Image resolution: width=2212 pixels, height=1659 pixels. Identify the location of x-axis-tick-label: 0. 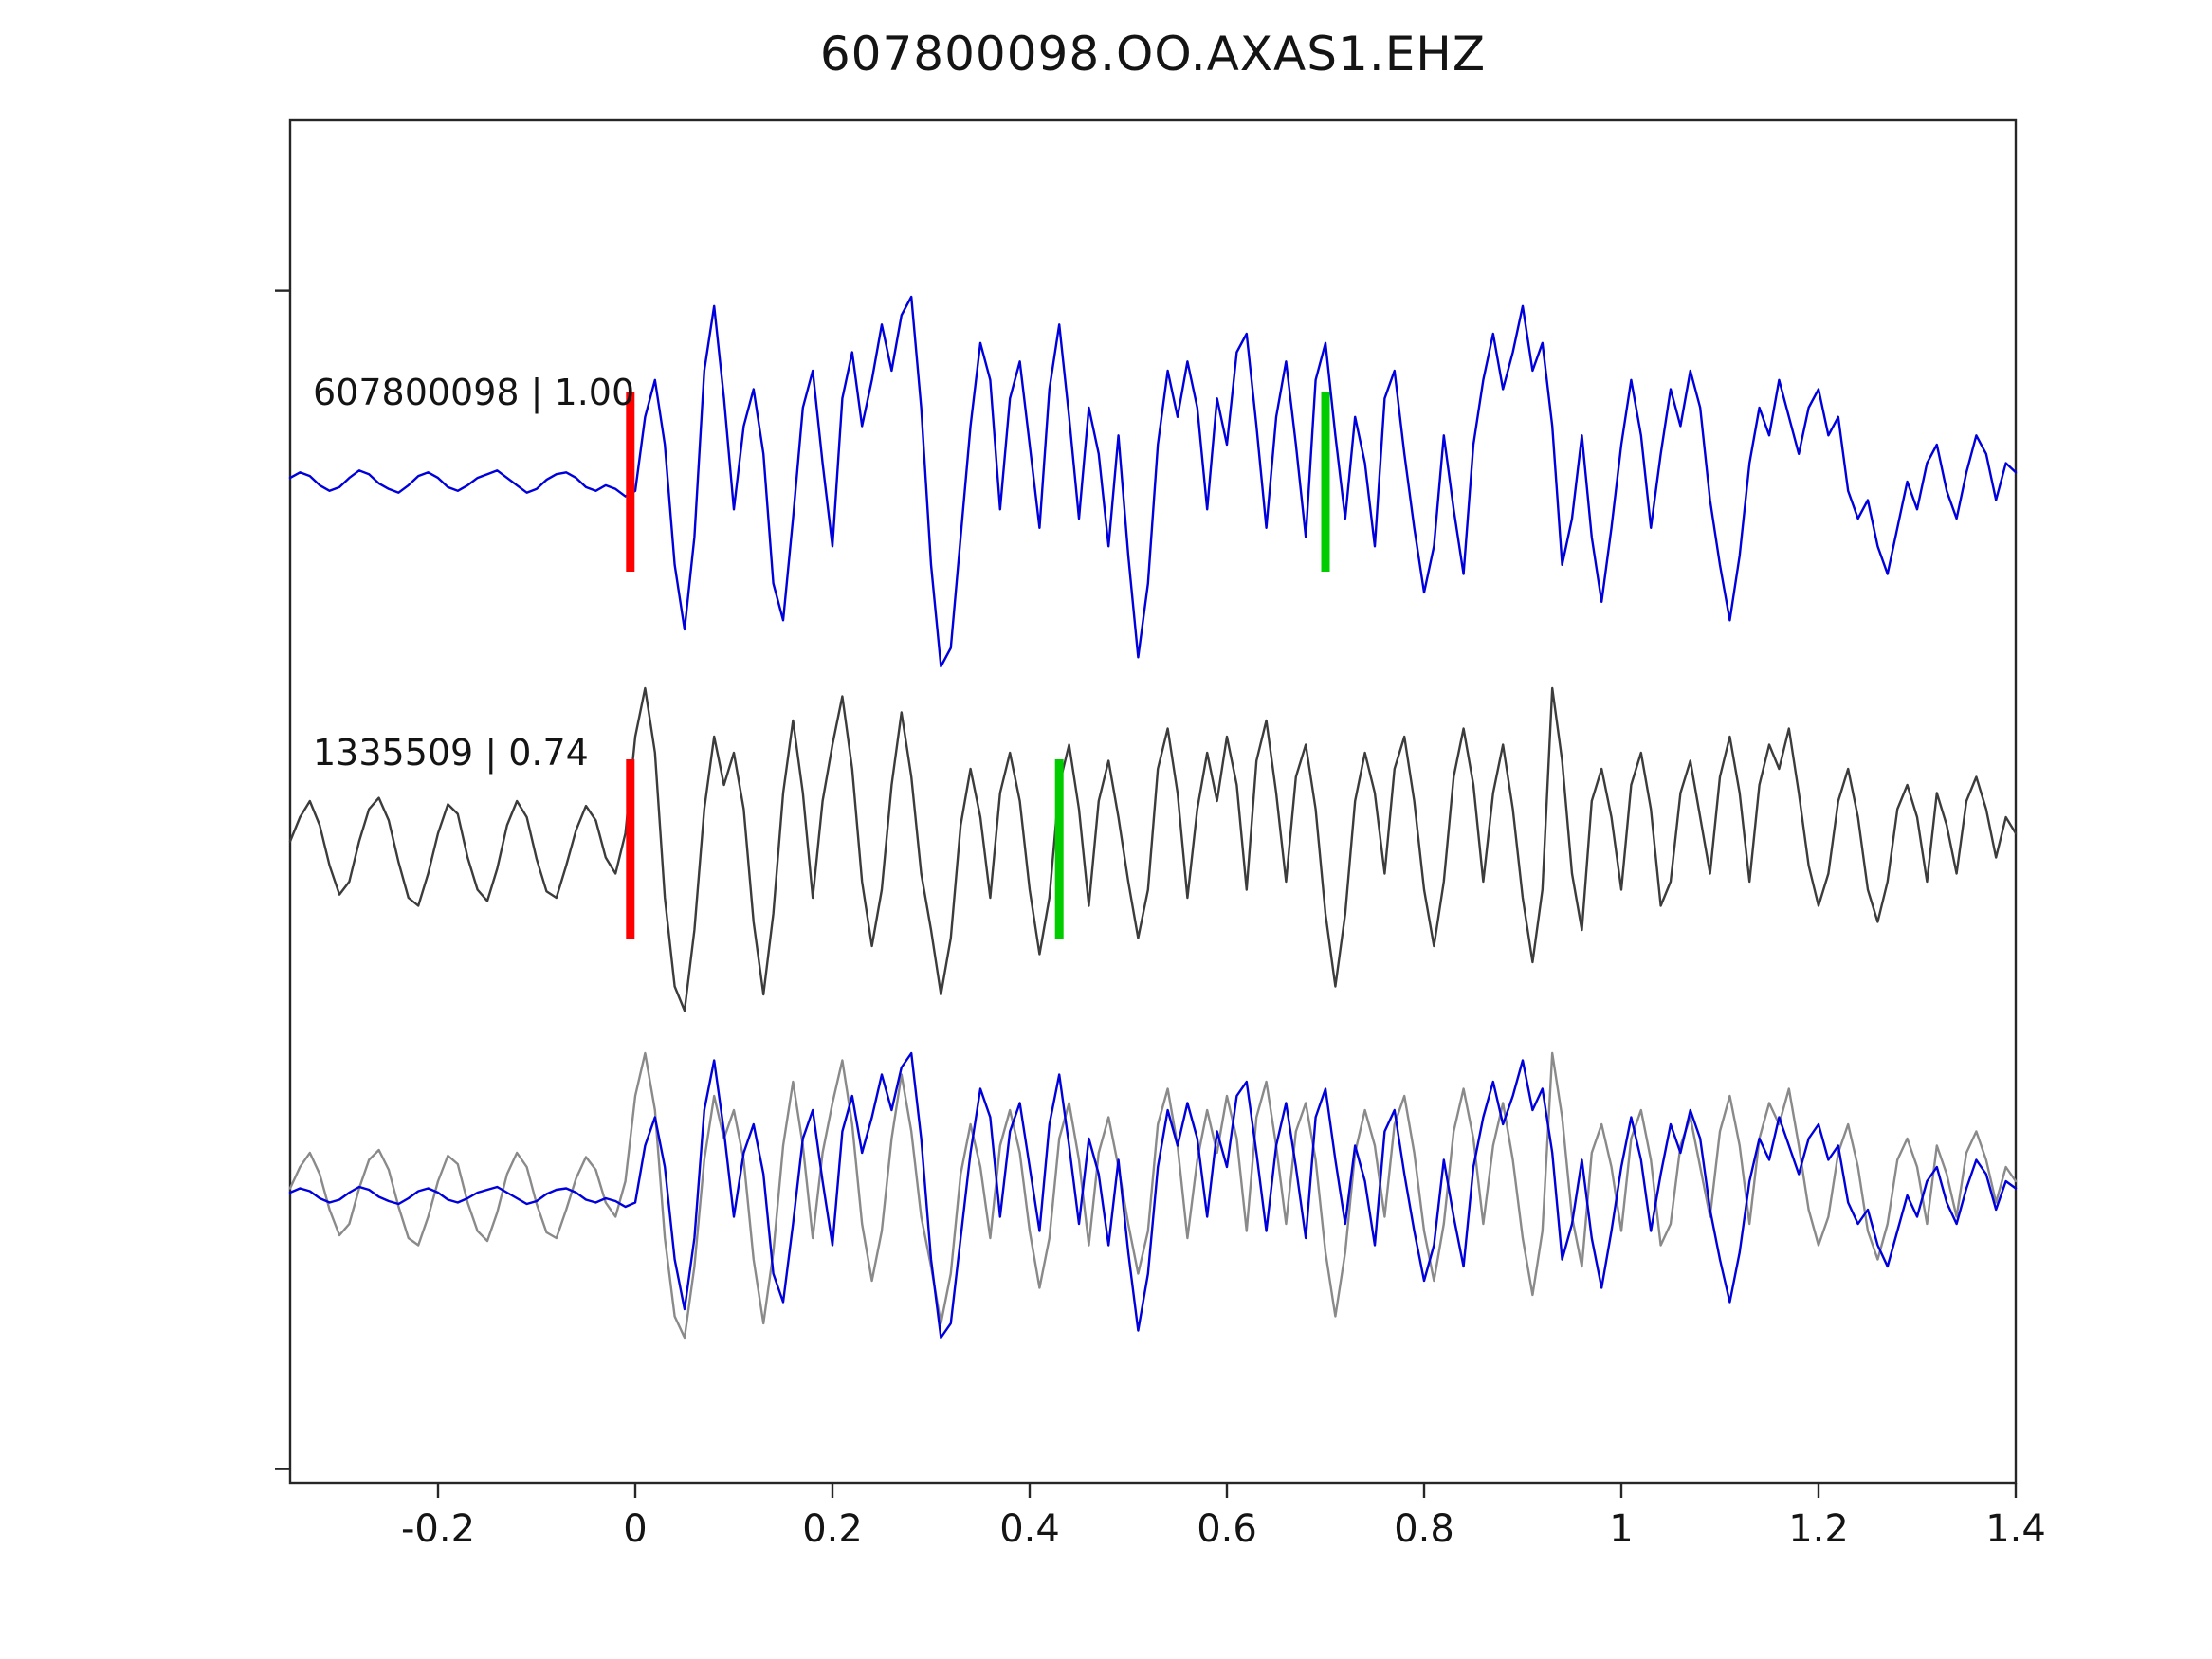
(635, 1529).